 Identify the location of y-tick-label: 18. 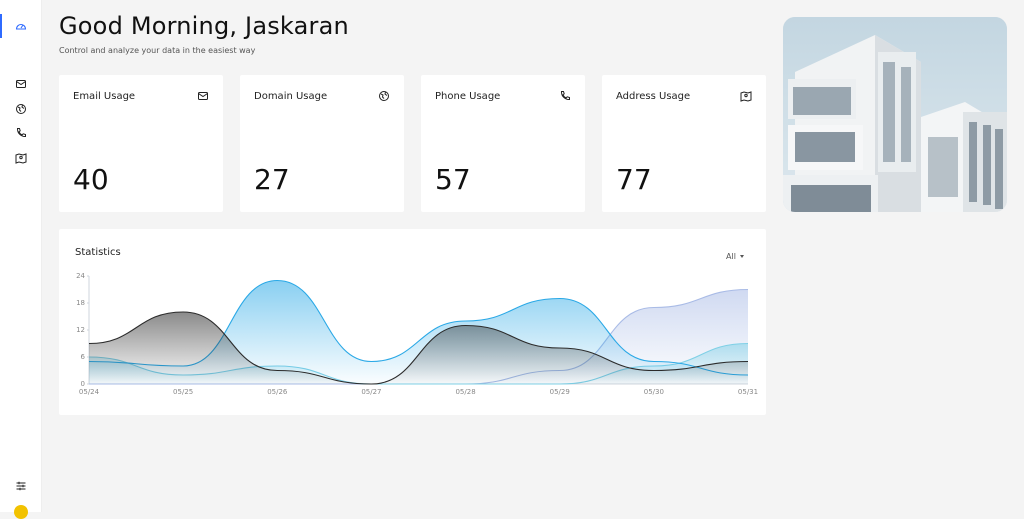
(80, 303).